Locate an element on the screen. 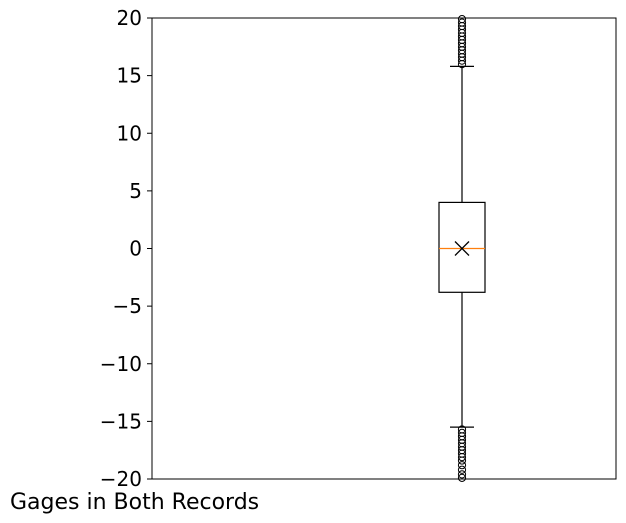  y-tick-label: 10 is located at coordinates (129, 133).